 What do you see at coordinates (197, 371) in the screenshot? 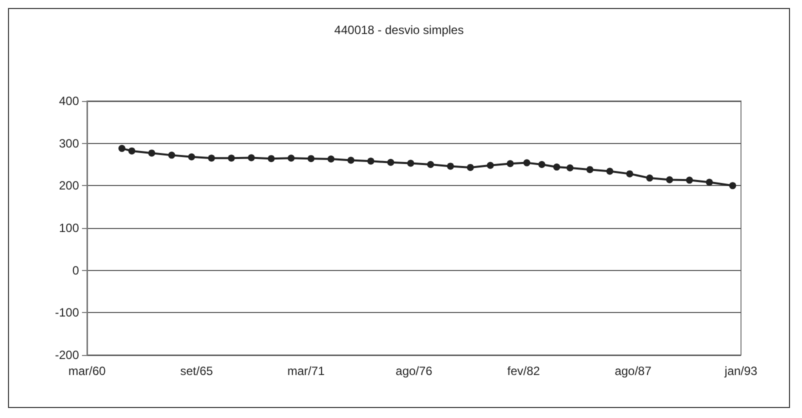
I see `x-tick-label: set/65` at bounding box center [197, 371].